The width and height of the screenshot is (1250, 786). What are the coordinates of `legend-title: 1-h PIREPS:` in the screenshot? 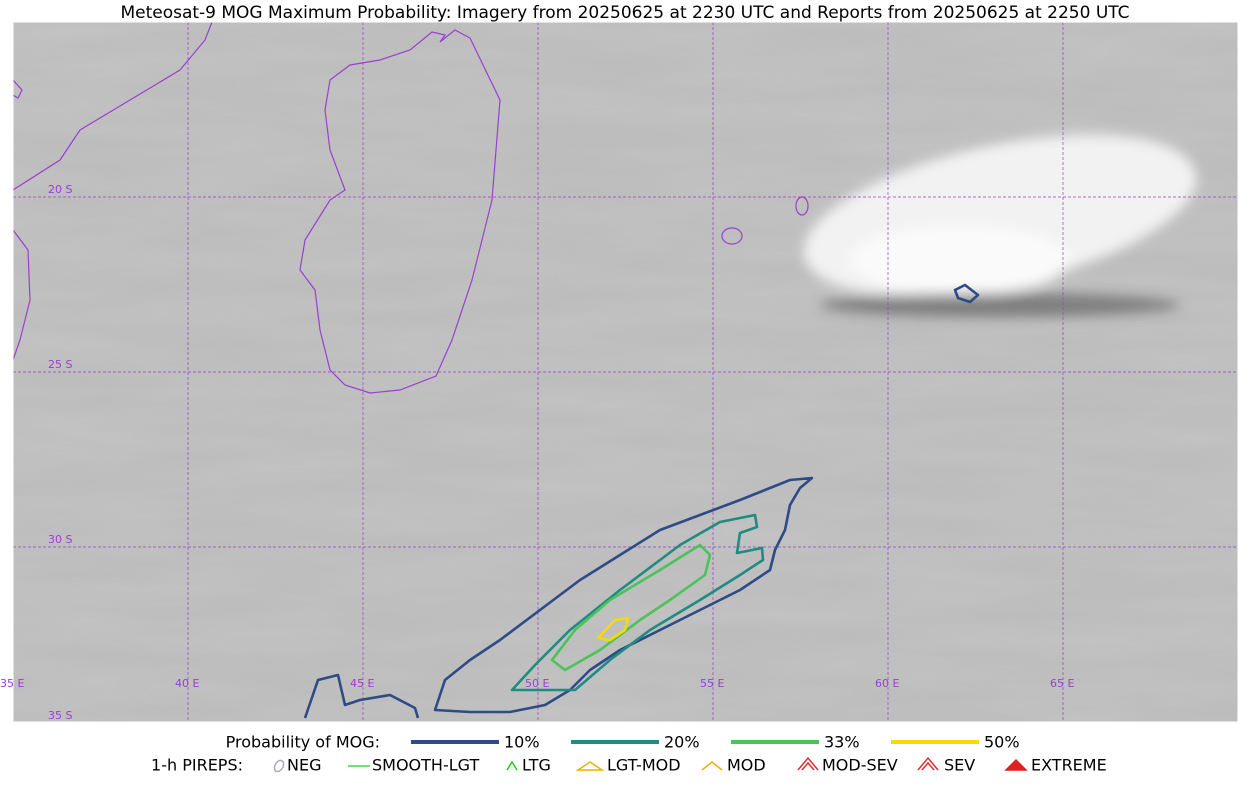 It's located at (197, 765).